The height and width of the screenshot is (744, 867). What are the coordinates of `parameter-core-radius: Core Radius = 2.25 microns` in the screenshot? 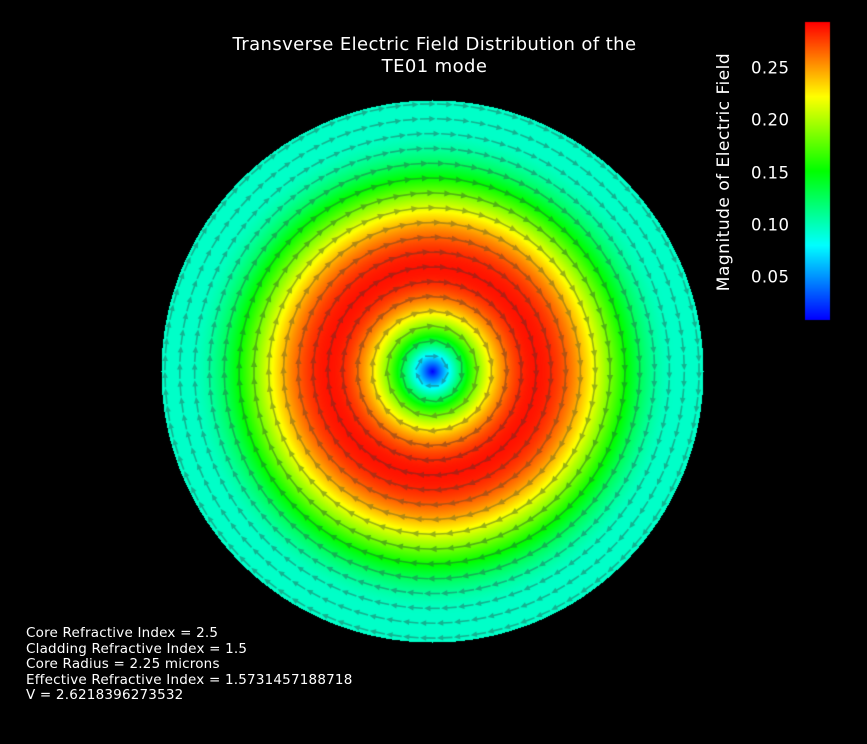 It's located at (123, 664).